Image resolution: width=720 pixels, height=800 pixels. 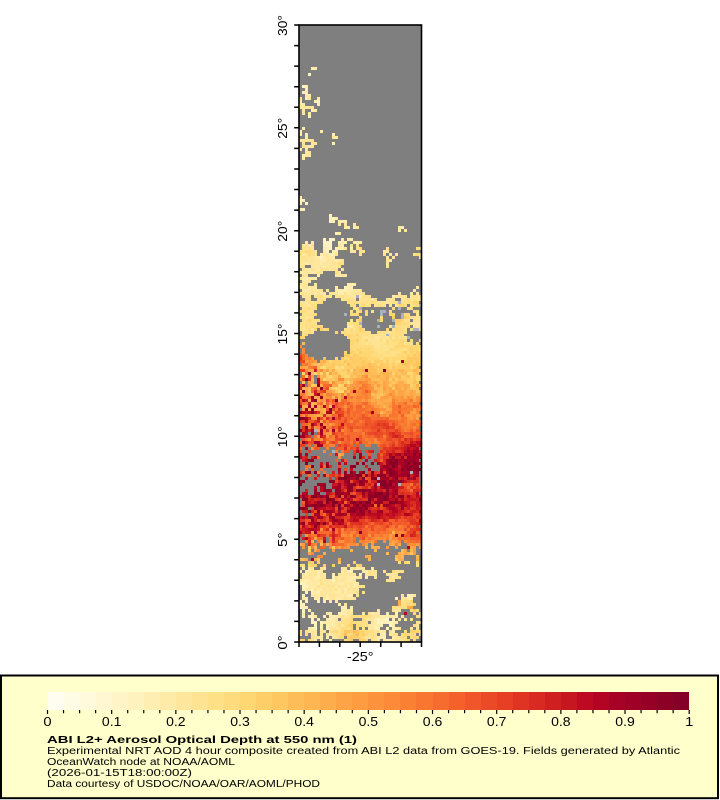 What do you see at coordinates (625, 721) in the screenshot?
I see `svg-text: 0.9` at bounding box center [625, 721].